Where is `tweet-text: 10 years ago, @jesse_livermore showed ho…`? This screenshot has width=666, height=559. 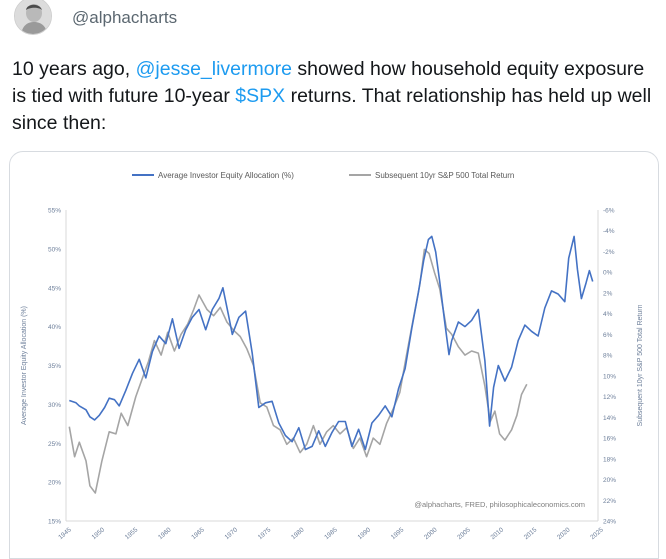
tweet-text: 10 years ago, @jesse_livermore showed ho… is located at coordinates (334, 96).